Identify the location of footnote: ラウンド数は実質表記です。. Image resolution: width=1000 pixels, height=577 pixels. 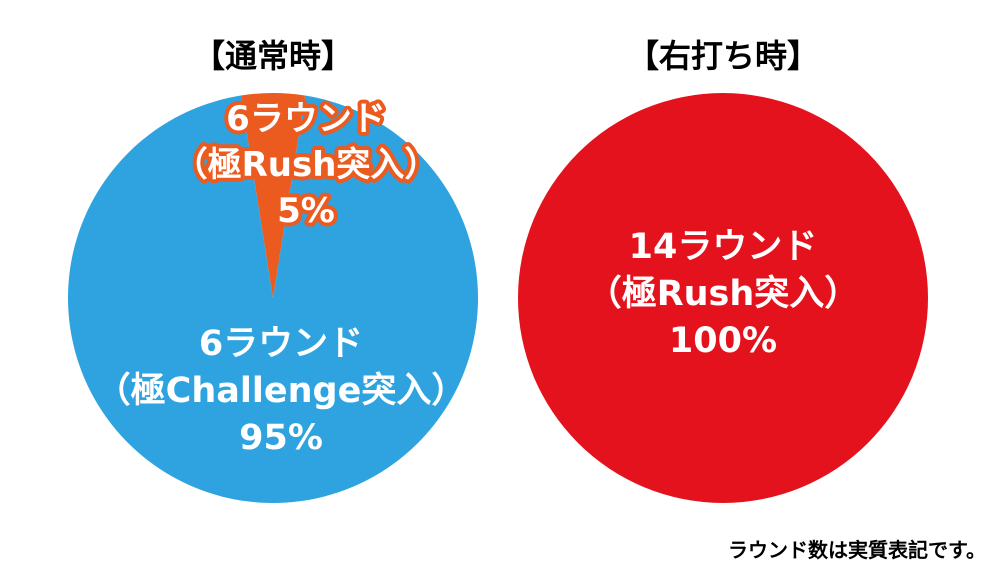
(857, 550).